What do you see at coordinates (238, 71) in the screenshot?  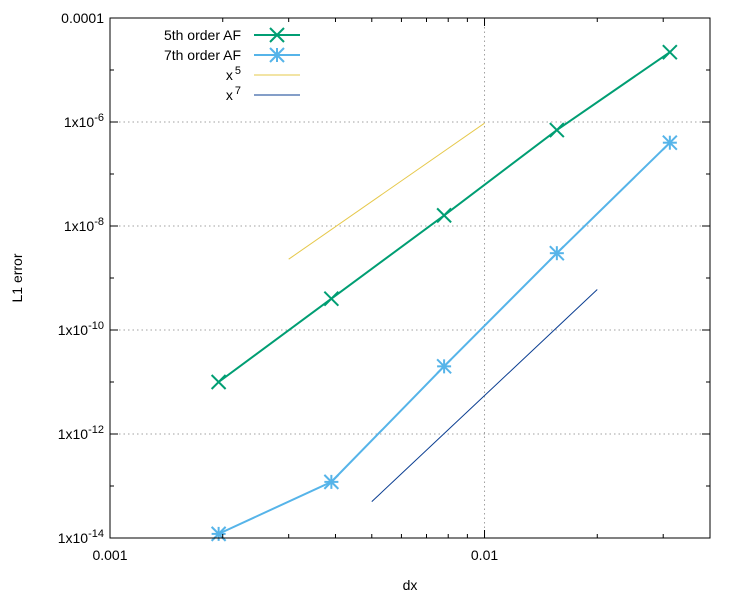 I see `legend-label-exponent: 5` at bounding box center [238, 71].